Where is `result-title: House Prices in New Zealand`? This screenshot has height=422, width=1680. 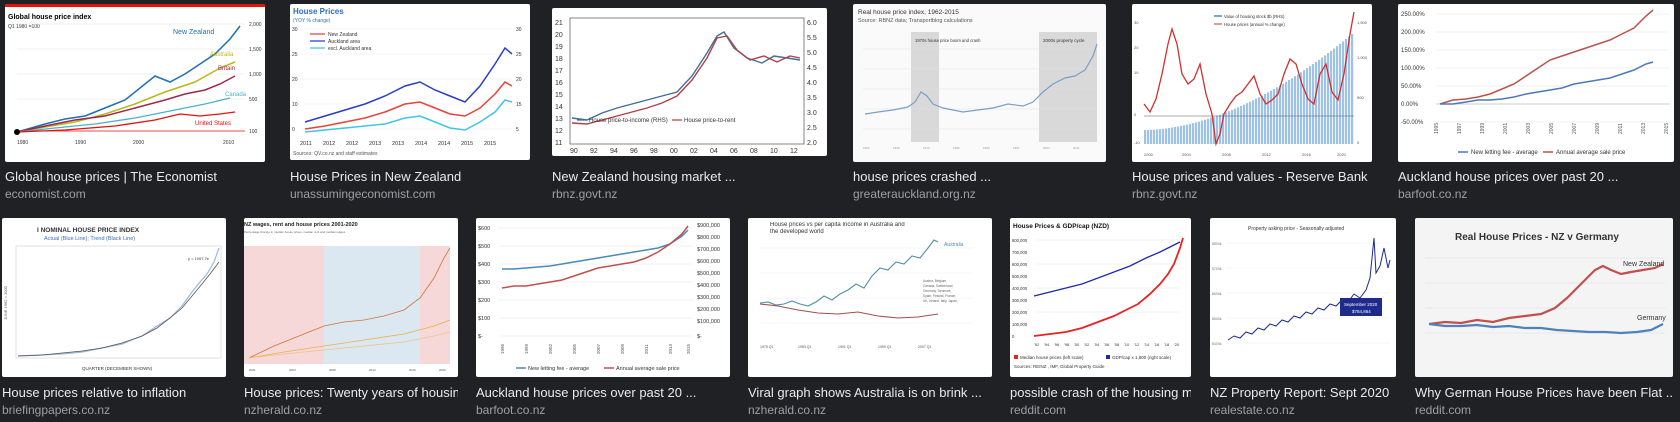
result-title: House Prices in New Zealand is located at coordinates (376, 176).